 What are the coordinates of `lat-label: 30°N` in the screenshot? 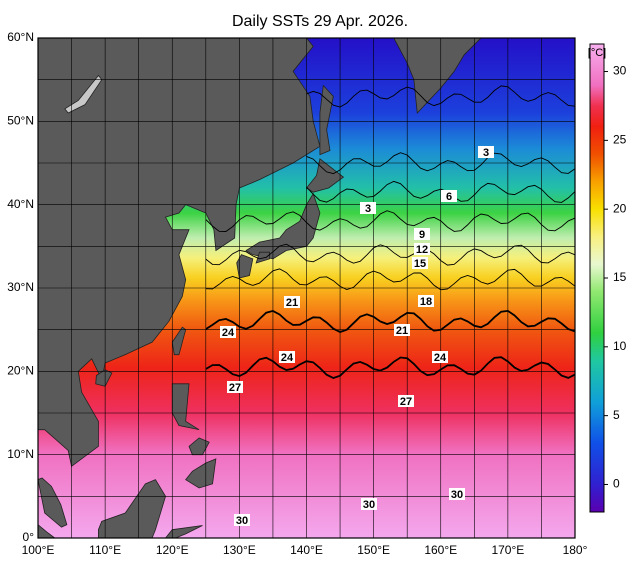 It's located at (20, 287).